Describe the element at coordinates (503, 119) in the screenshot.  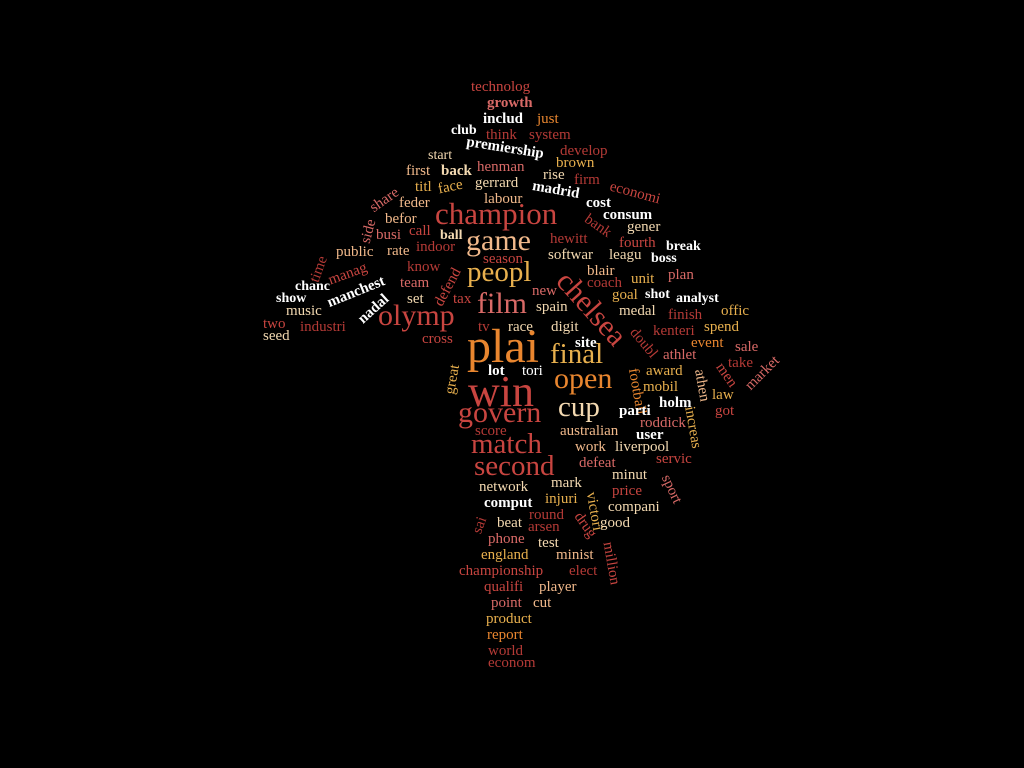
I see `word-includ: includ` at that location.